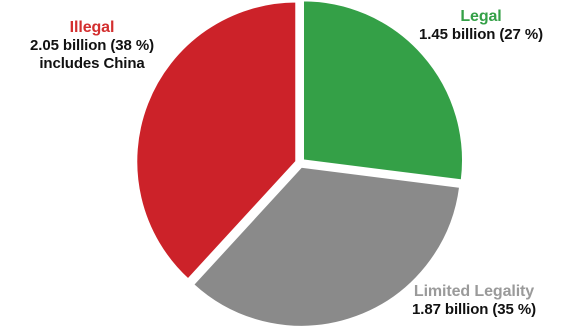 The image size is (572, 326). I want to click on slice-label-limited: Limited Legality 1.87 billion (35 %), so click(474, 301).